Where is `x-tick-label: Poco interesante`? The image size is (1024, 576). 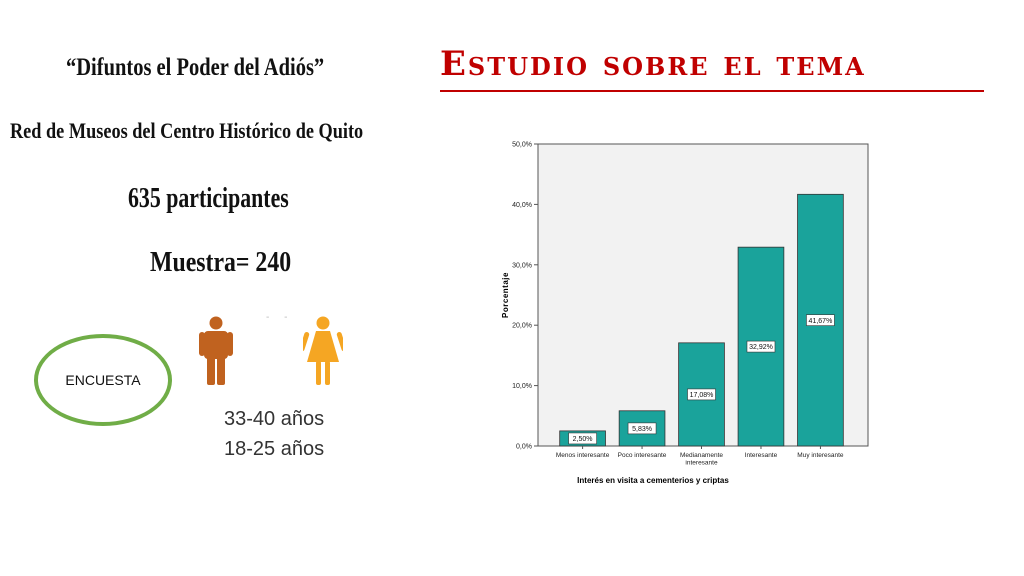 x-tick-label: Poco interesante is located at coordinates (642, 455).